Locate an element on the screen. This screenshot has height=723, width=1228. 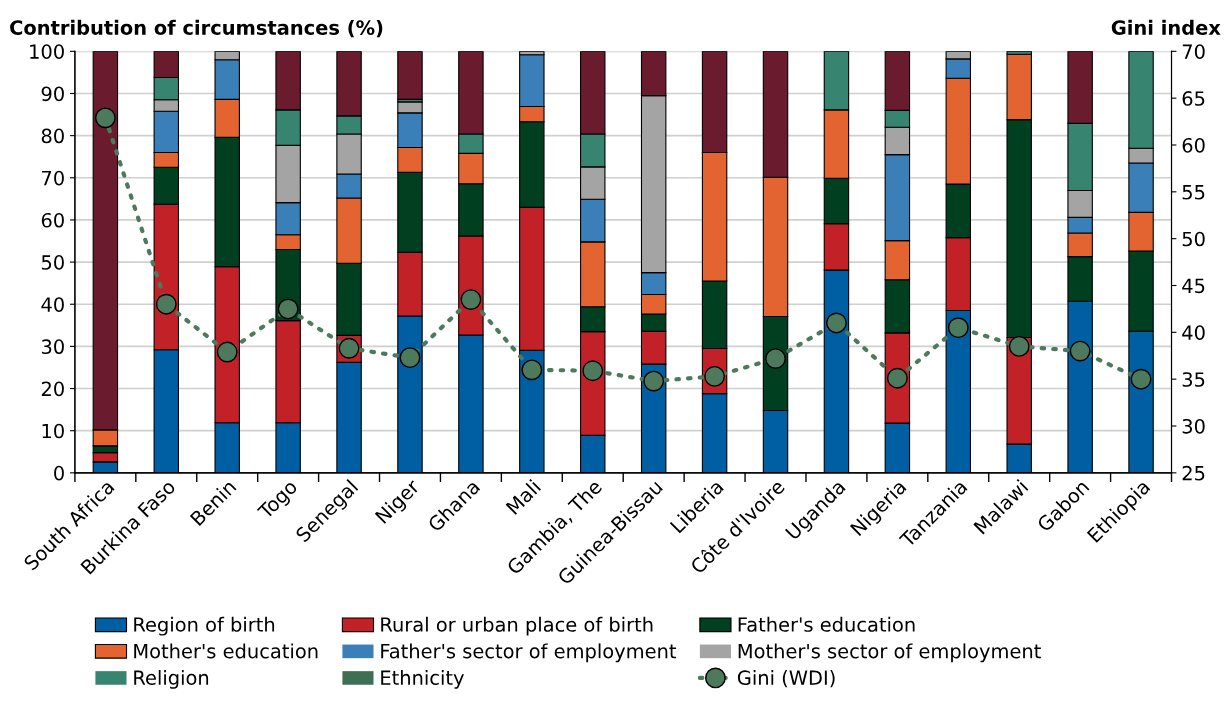
legend-label: Father's education is located at coordinates (826, 624).